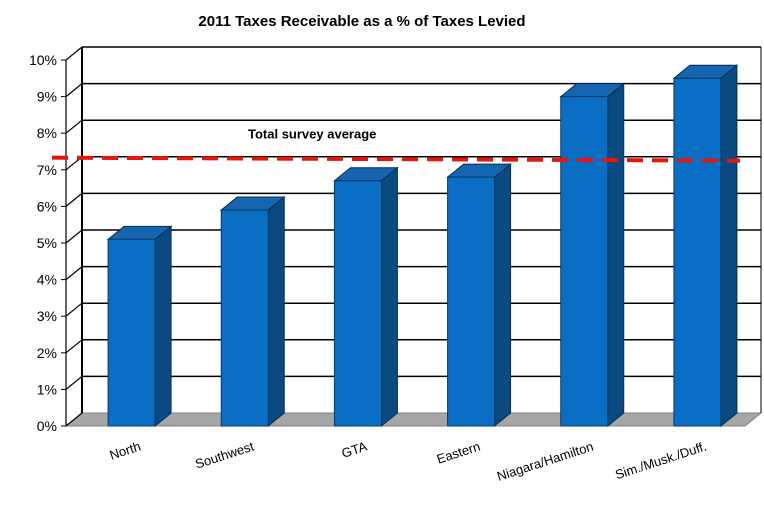 The image size is (764, 527). I want to click on average-line, so click(396, 159).